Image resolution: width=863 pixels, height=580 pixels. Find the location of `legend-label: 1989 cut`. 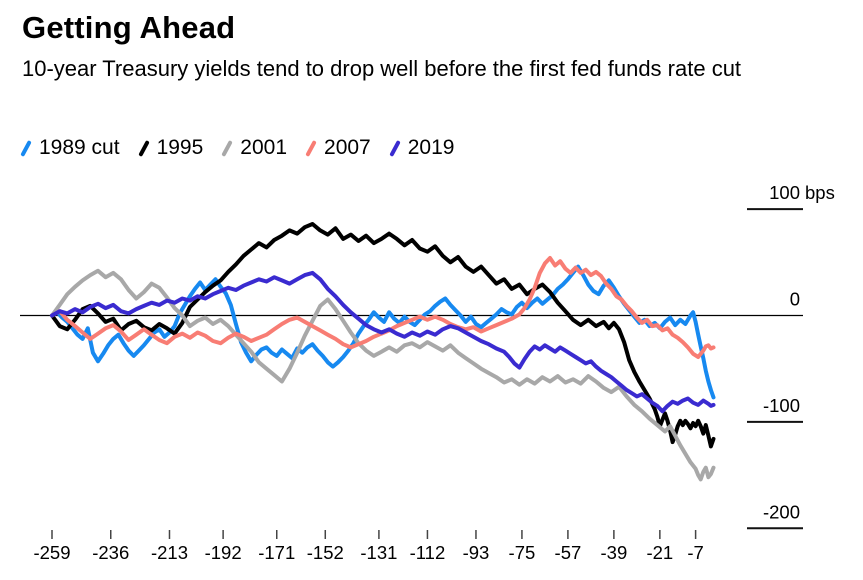

legend-label: 1989 cut is located at coordinates (79, 147).